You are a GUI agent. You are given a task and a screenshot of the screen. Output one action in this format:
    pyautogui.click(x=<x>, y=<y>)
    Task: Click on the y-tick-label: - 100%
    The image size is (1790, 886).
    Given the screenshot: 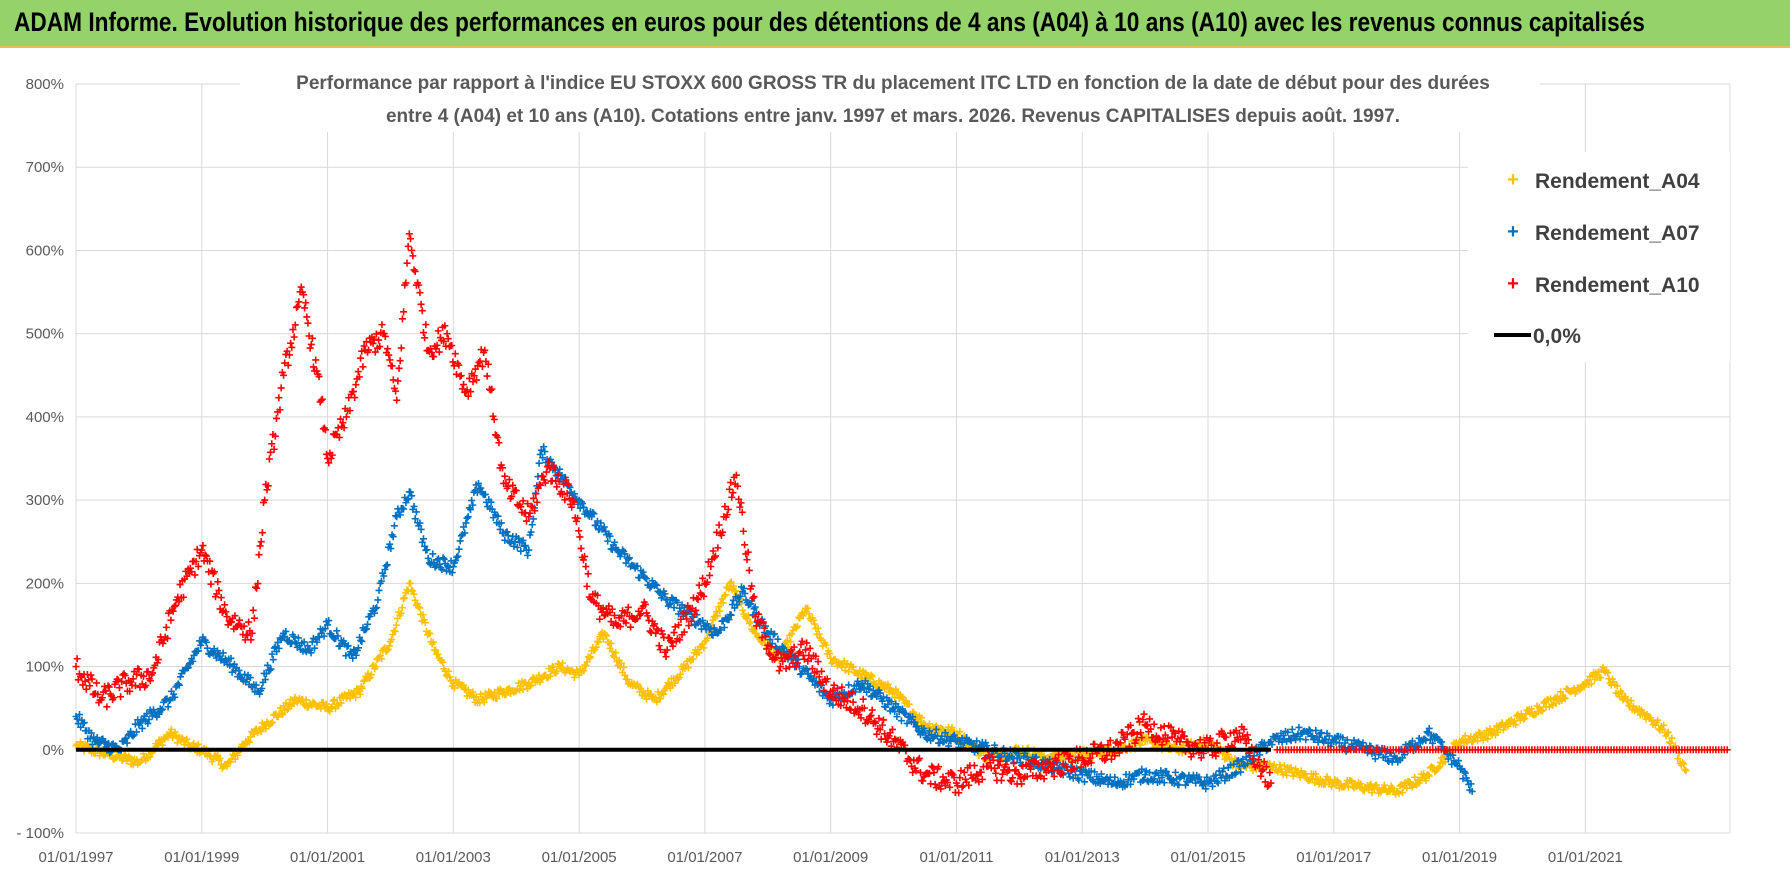 What is the action you would take?
    pyautogui.click(x=40, y=833)
    